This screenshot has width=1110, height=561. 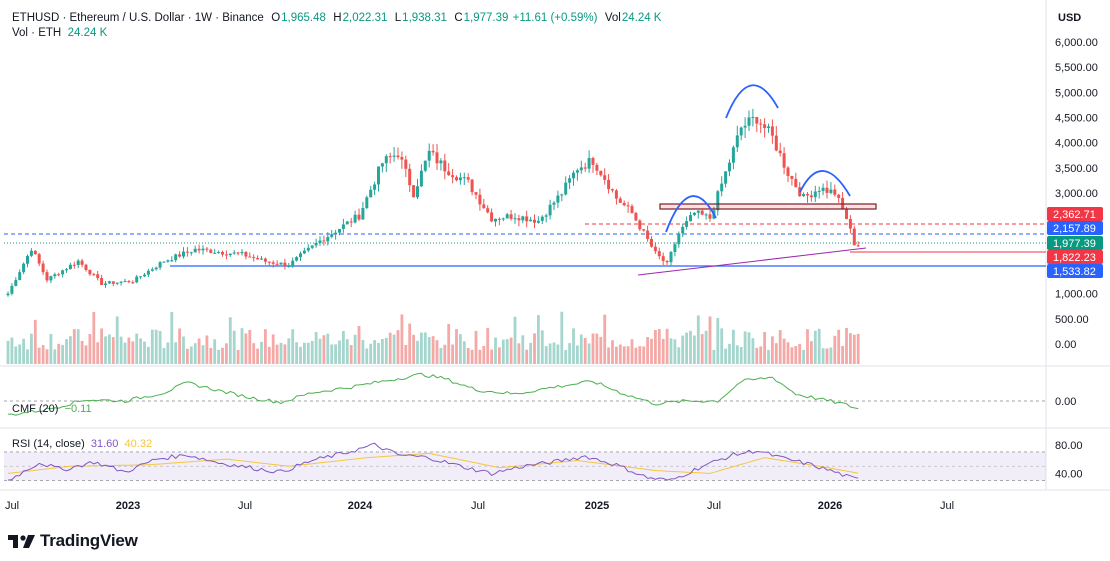 I want to click on volume-legend: Vol · ETH 24.24 K, so click(x=59, y=33).